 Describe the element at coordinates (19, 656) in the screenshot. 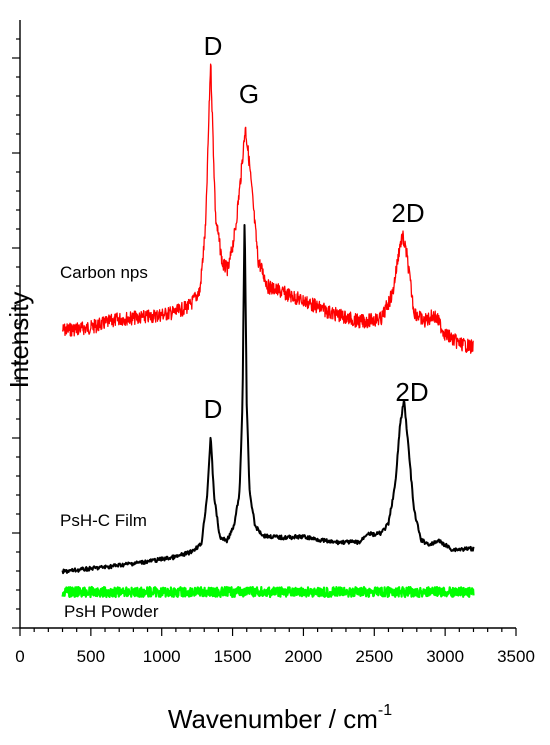

I see `x-tick-label: 0` at that location.